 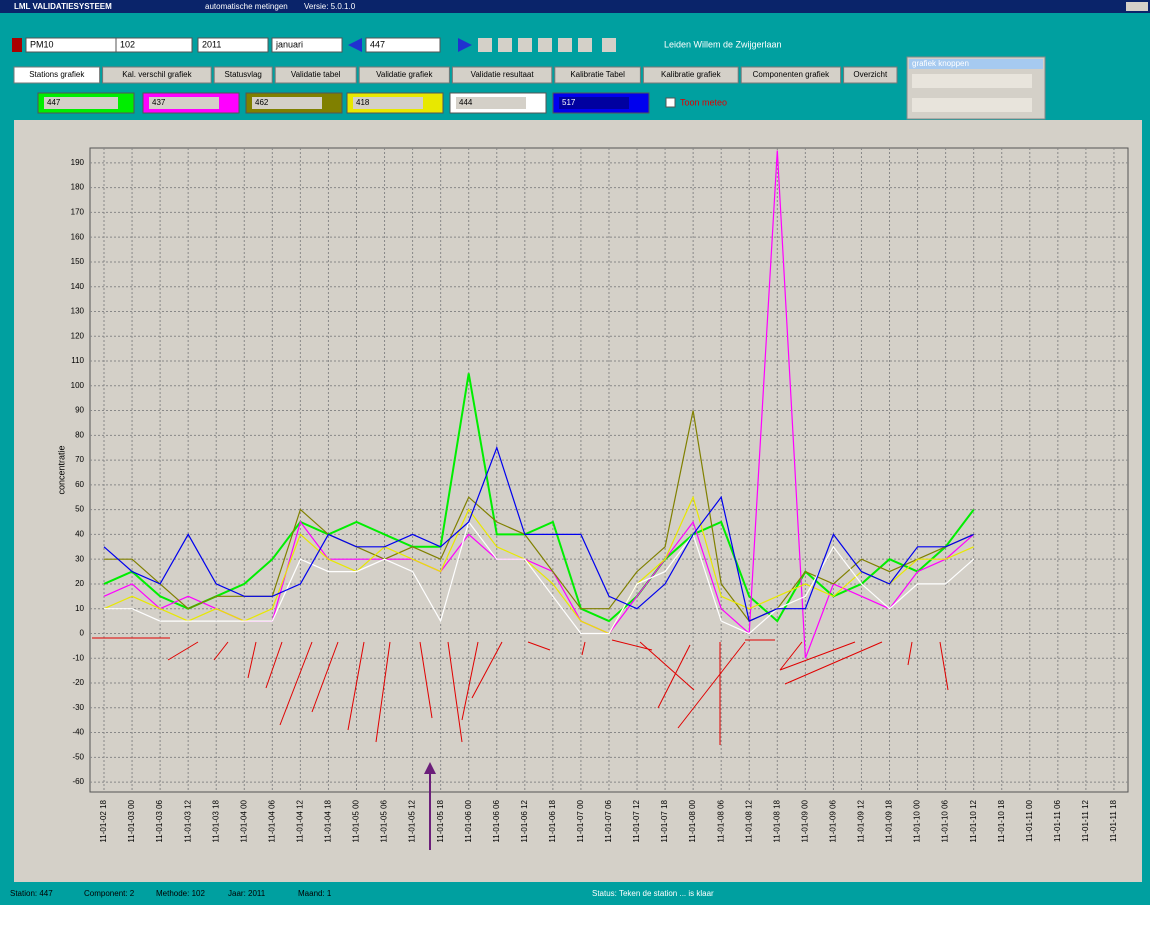 I want to click on window-controls, so click(x=1137, y=6).